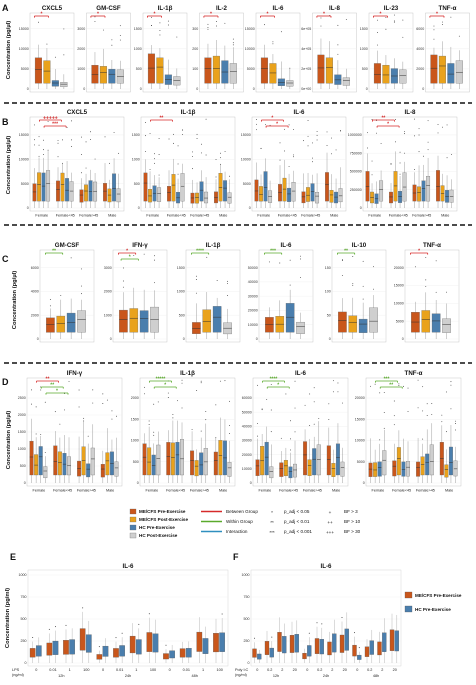  I want to click on group-label: Female, so click(265, 491).